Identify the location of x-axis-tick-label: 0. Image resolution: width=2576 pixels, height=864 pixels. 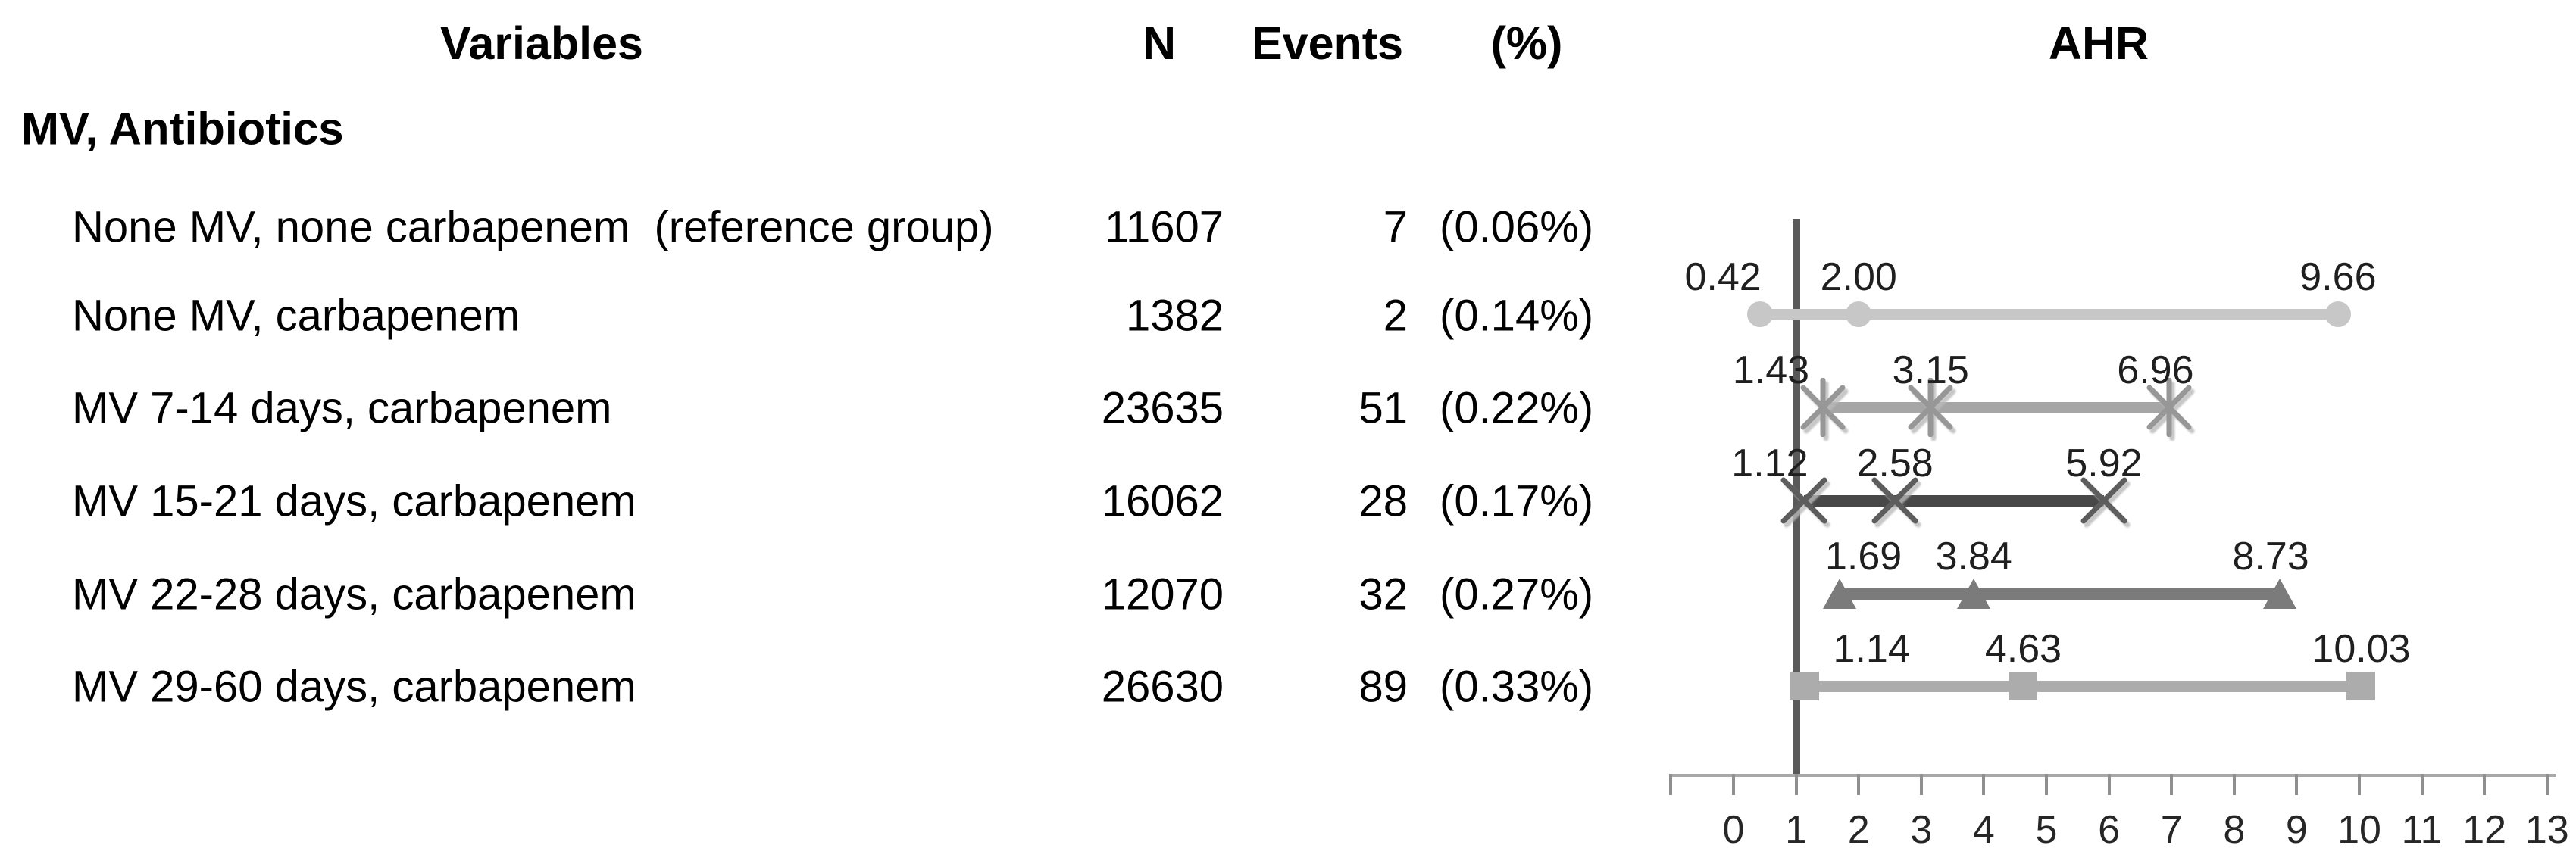
(1733, 830).